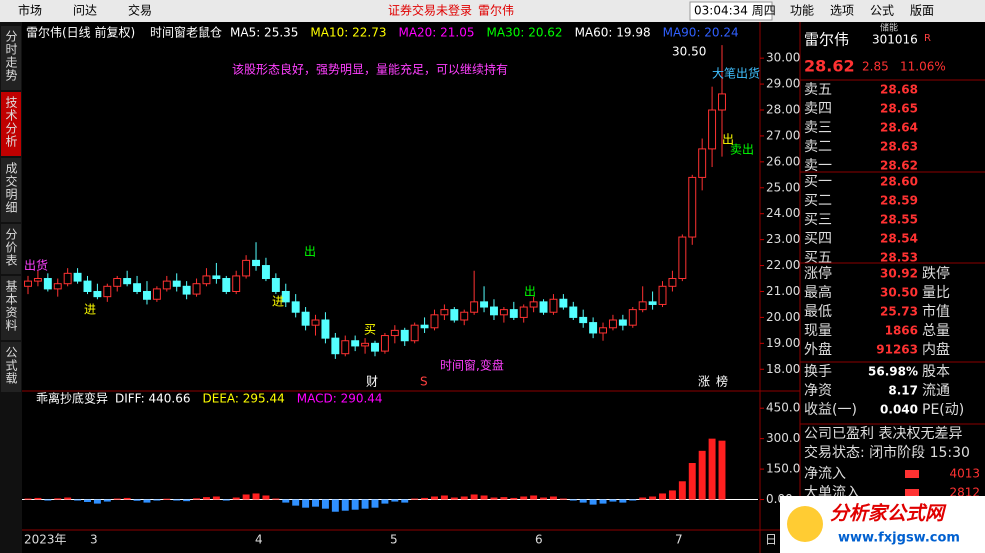  I want to click on menu-item: 选项, so click(842, 11).